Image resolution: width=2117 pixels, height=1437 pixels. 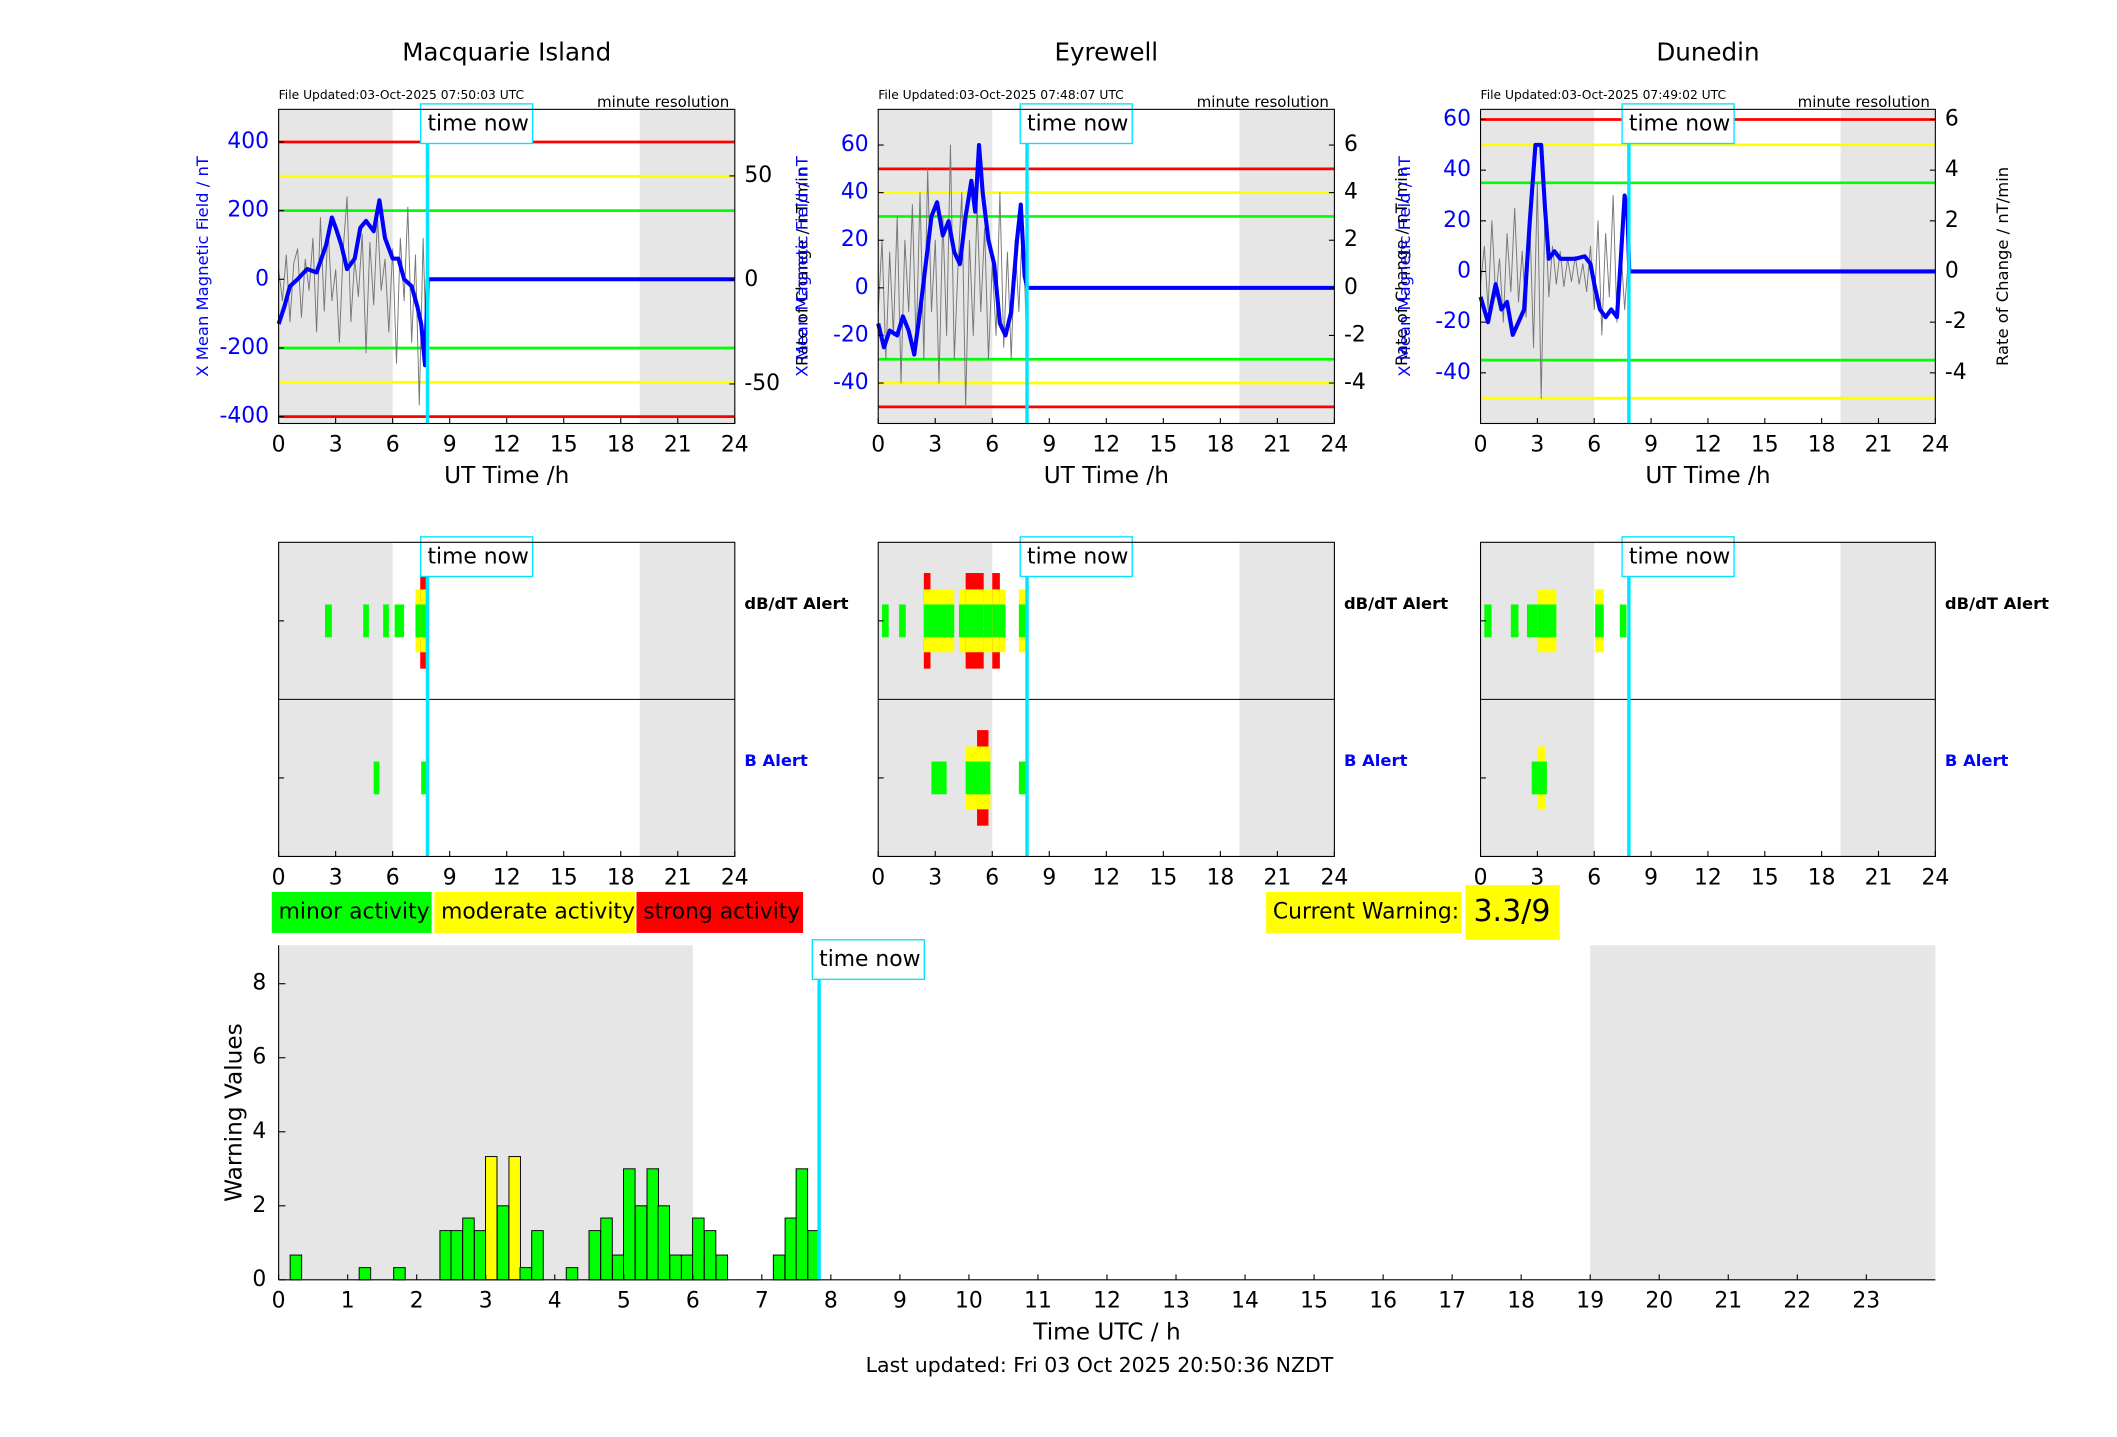 What do you see at coordinates (831, 1301) in the screenshot?
I see `x-tick-label: 8` at bounding box center [831, 1301].